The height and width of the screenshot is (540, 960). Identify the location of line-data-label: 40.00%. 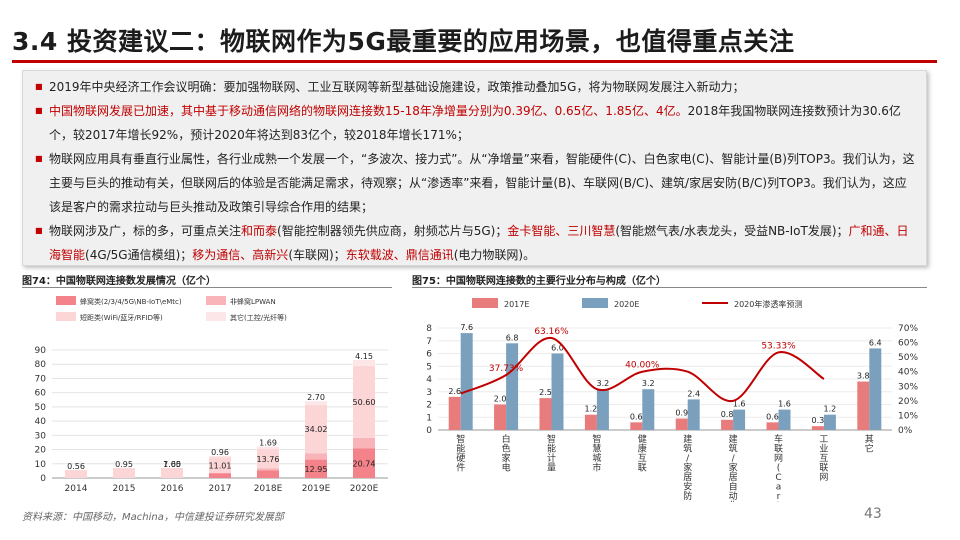
(642, 366).